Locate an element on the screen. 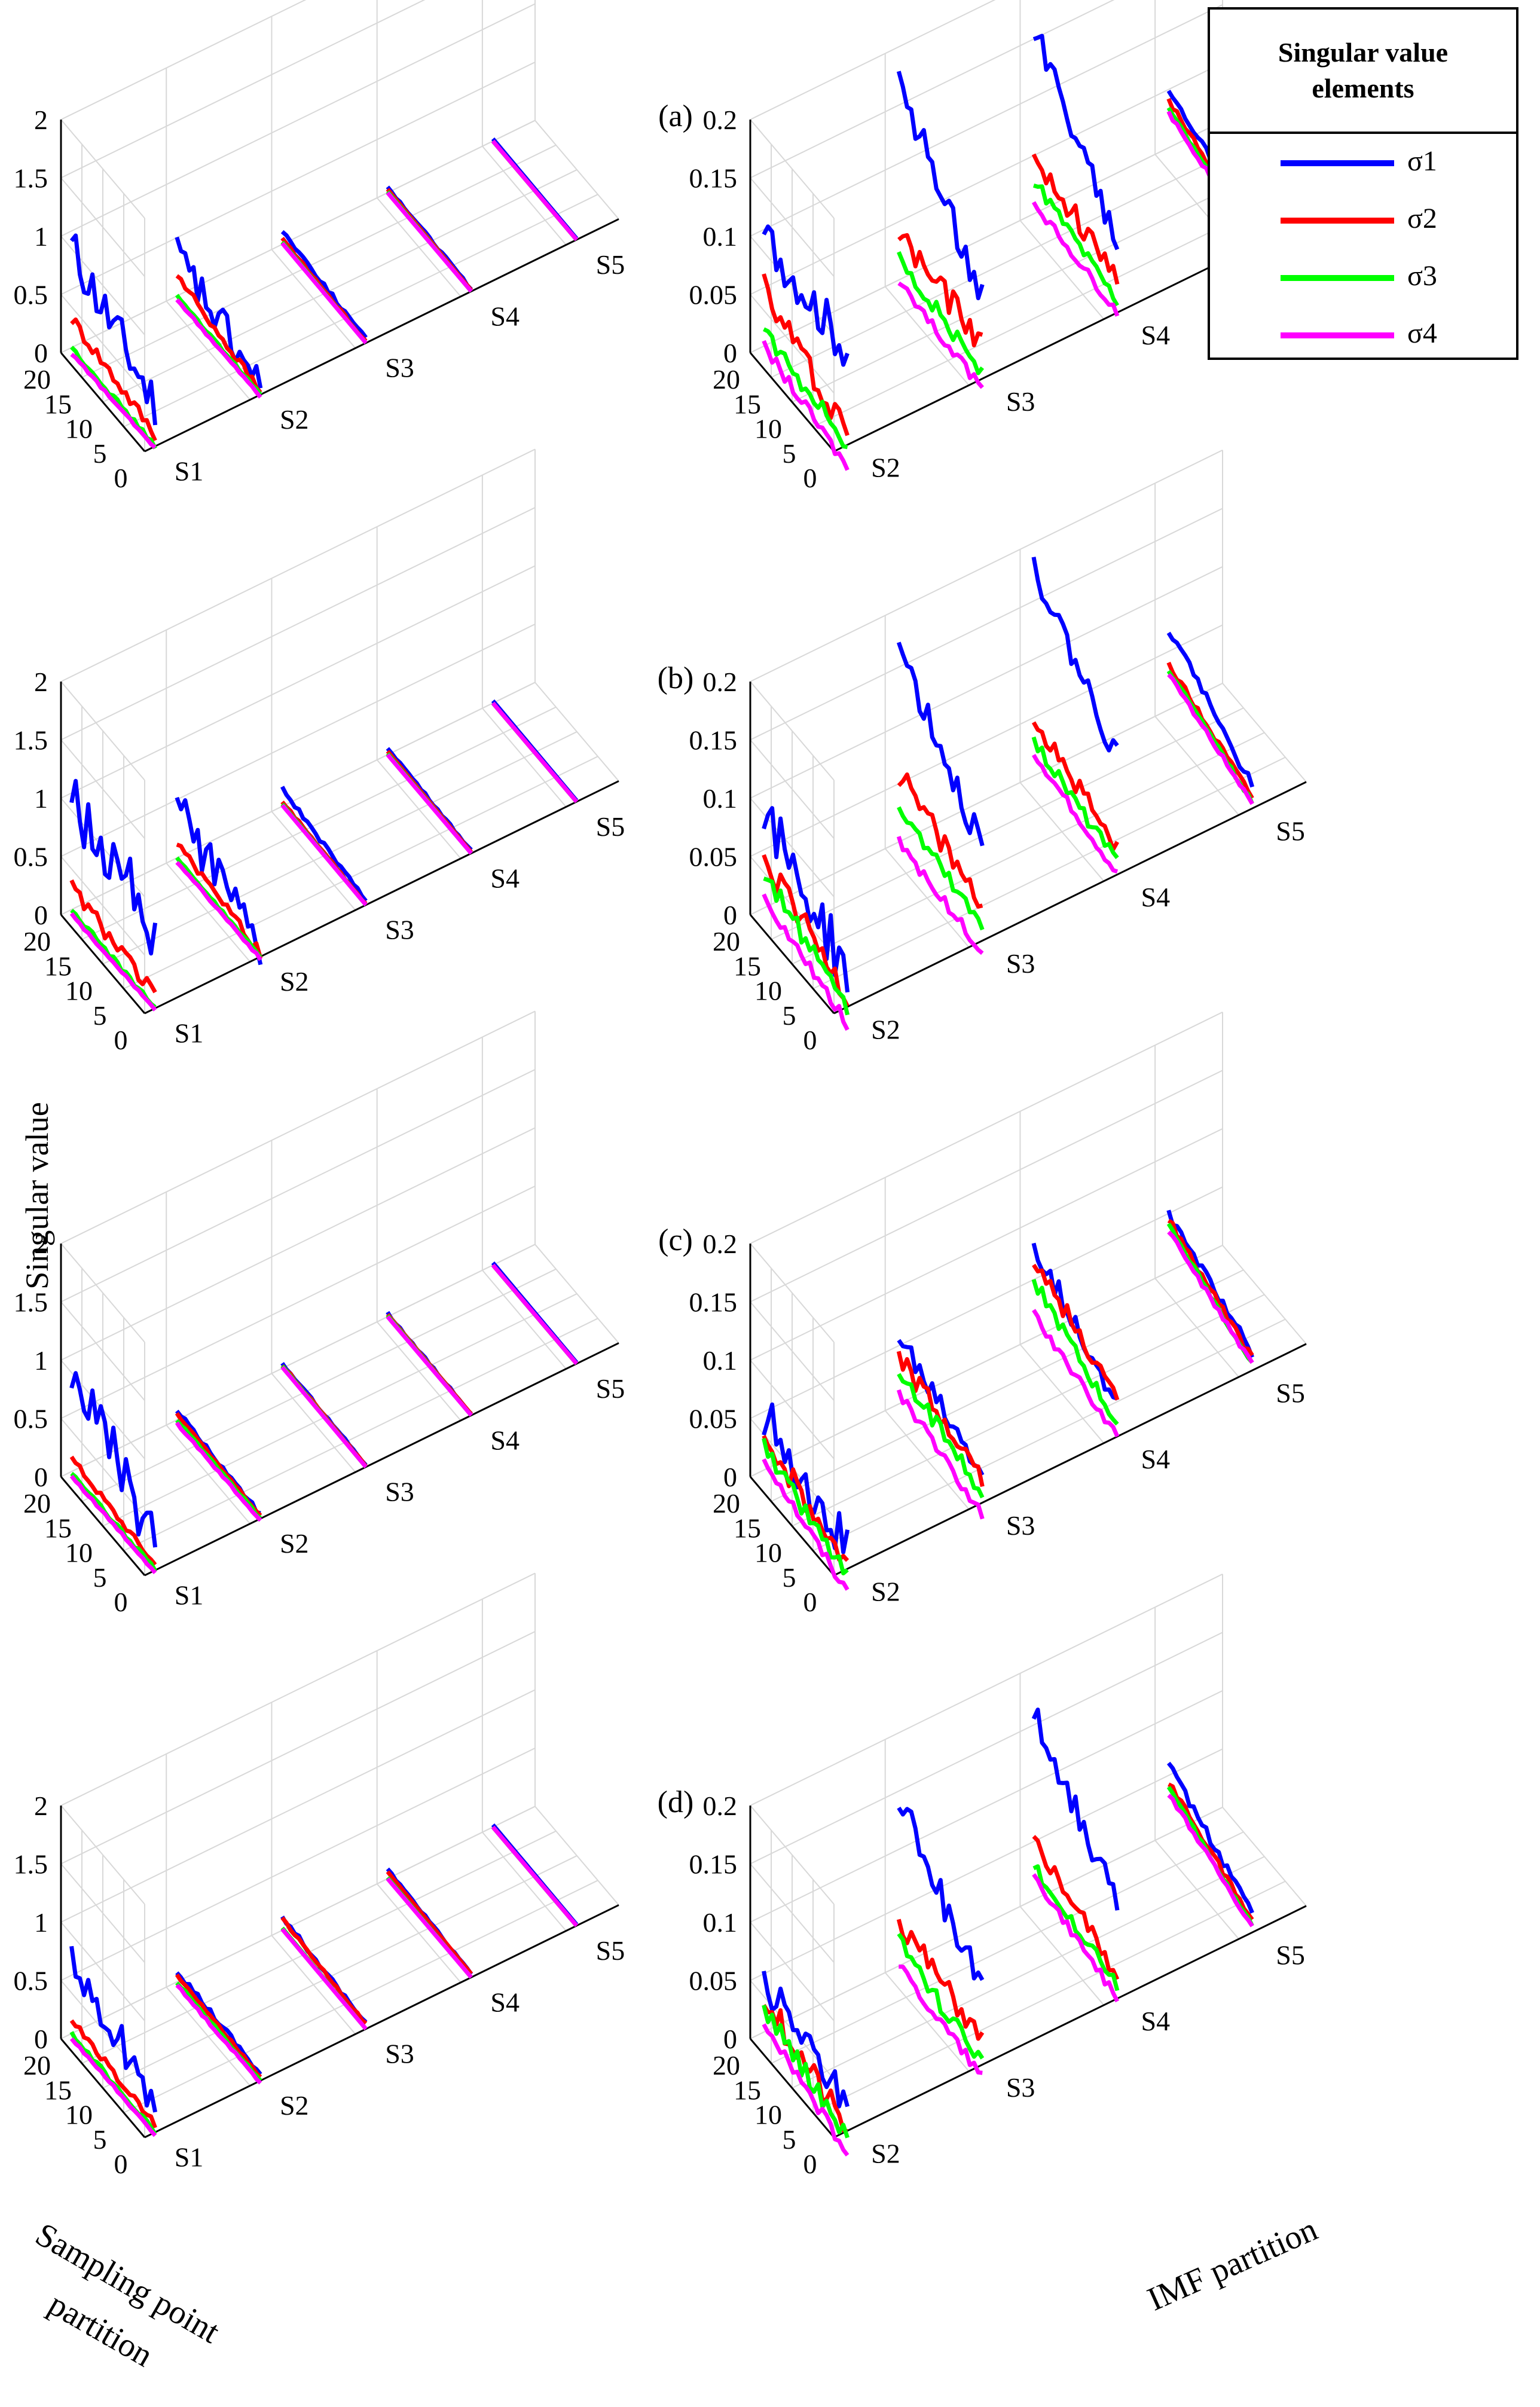  y-axis-label: Singular value is located at coordinates (37, 1196).